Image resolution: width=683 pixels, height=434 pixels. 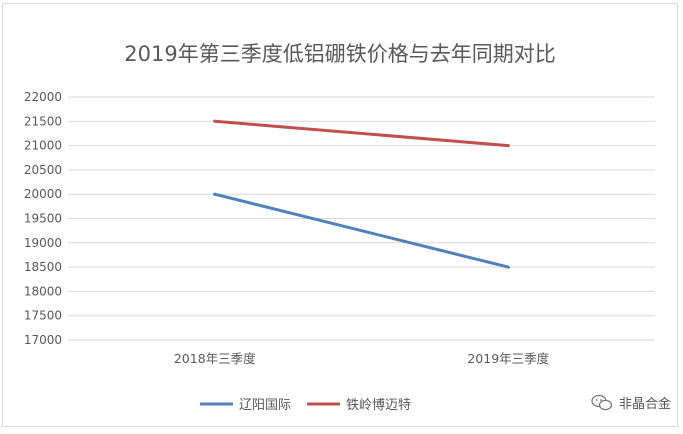 What do you see at coordinates (43, 243) in the screenshot?
I see `y-tick-label: 19000` at bounding box center [43, 243].